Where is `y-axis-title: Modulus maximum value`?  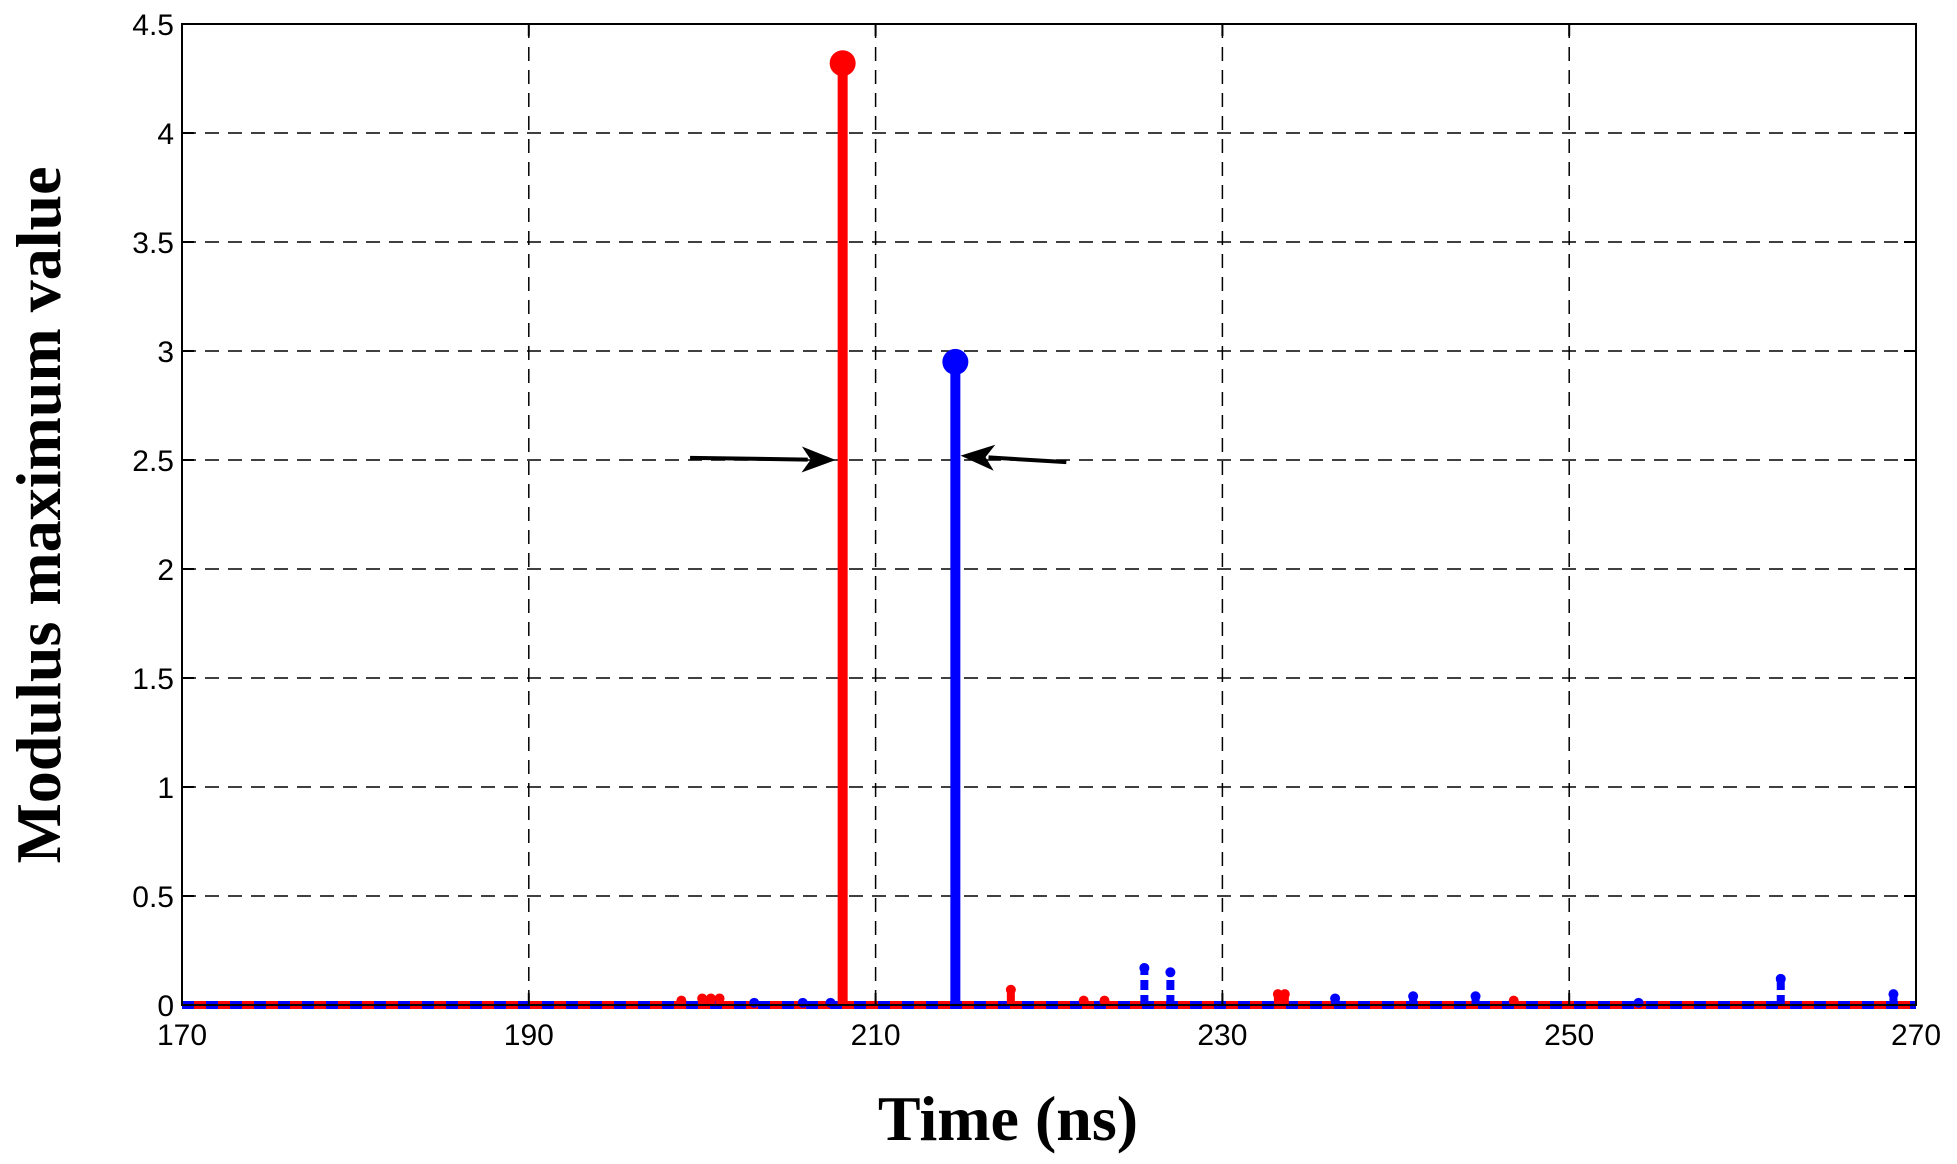 y-axis-title: Modulus maximum value is located at coordinates (38, 515).